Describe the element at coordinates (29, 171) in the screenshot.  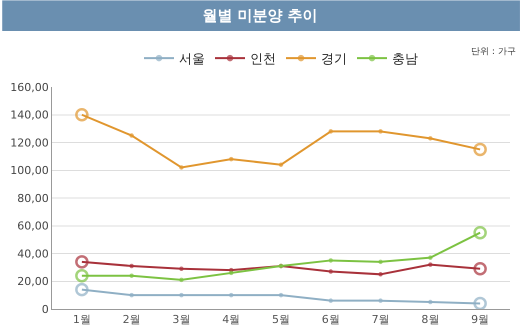
I see `y-tick-label: 100,00` at that location.